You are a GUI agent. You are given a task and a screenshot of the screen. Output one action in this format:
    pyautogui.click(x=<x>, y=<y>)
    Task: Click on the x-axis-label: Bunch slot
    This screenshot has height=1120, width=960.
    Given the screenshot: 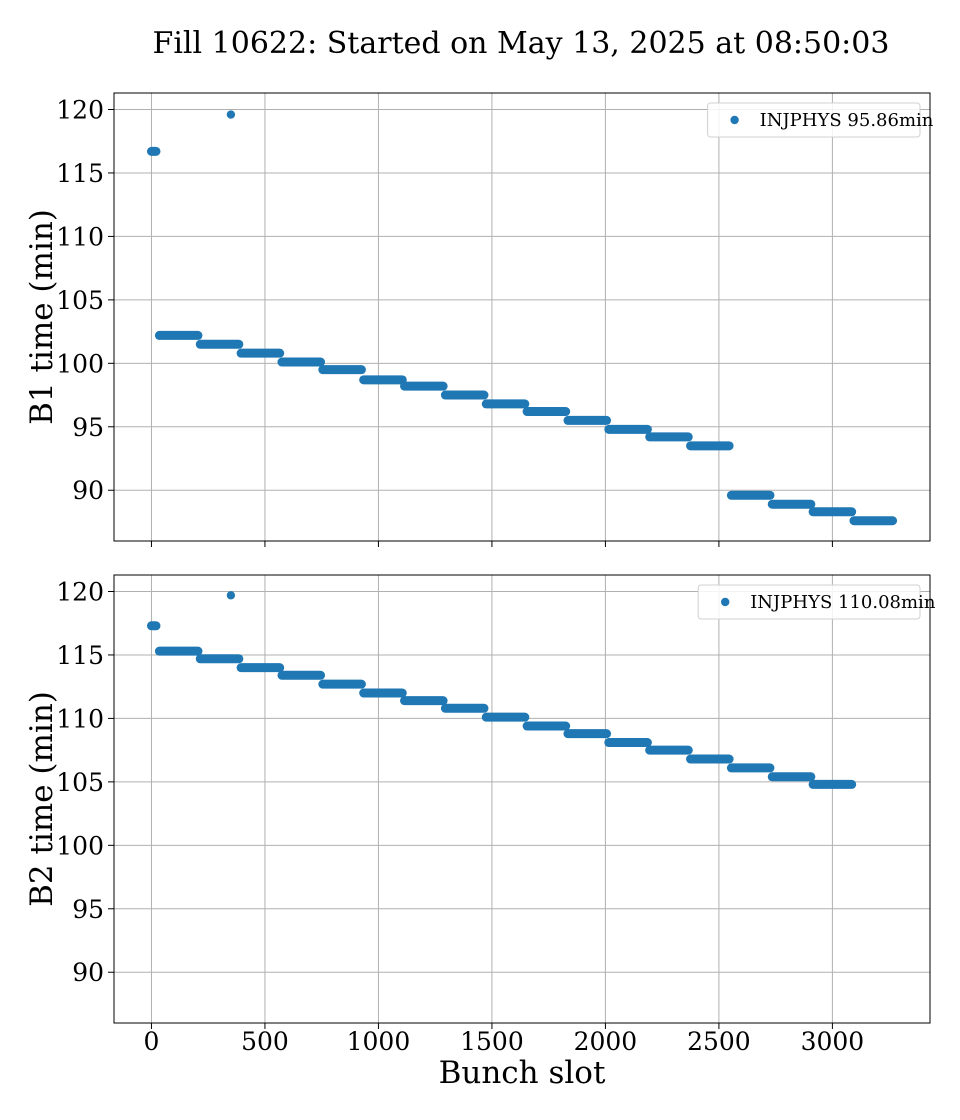 What is the action you would take?
    pyautogui.click(x=522, y=1073)
    